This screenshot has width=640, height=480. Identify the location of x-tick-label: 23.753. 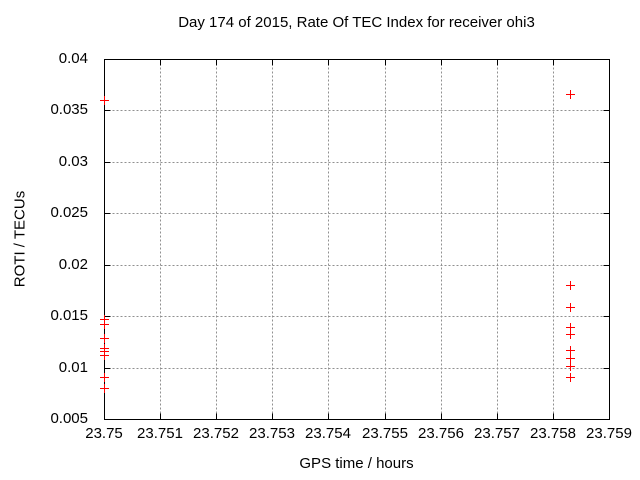
(272, 433).